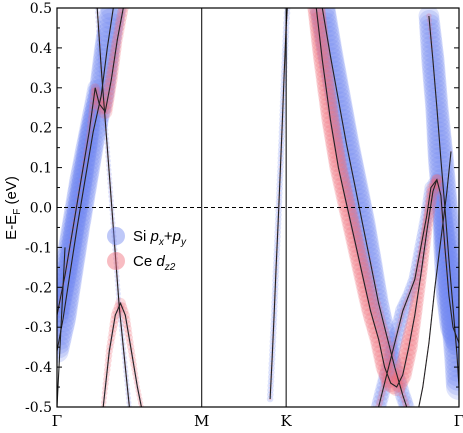 The width and height of the screenshot is (463, 433). Describe the element at coordinates (147, 250) in the screenshot. I see `legend: Si px+py Ce dz2` at that location.